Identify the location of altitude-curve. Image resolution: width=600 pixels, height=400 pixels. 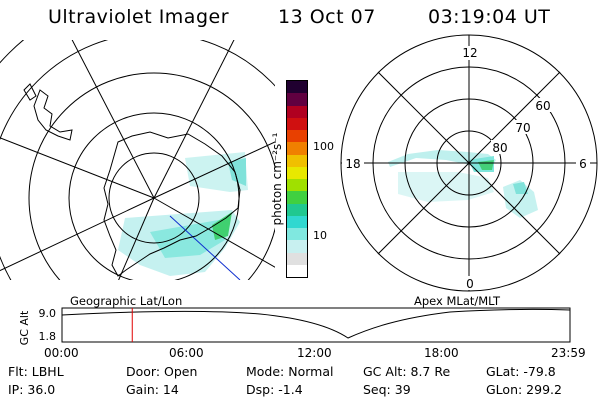
(316, 323).